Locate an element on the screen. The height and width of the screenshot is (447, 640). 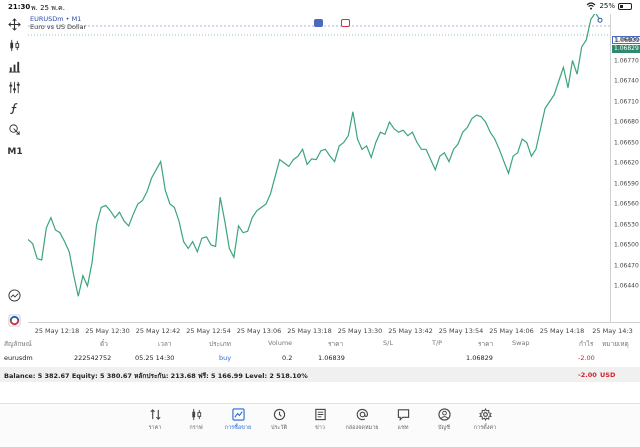
nav-quotes: ราคา is located at coordinates (155, 420).